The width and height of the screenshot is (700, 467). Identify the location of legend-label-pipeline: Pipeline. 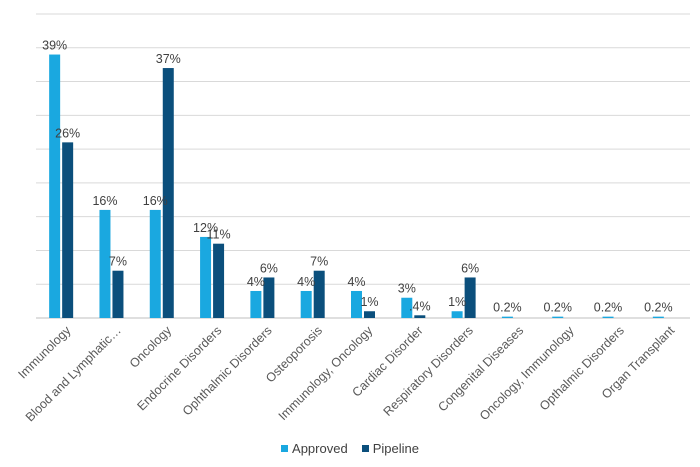
(395, 448).